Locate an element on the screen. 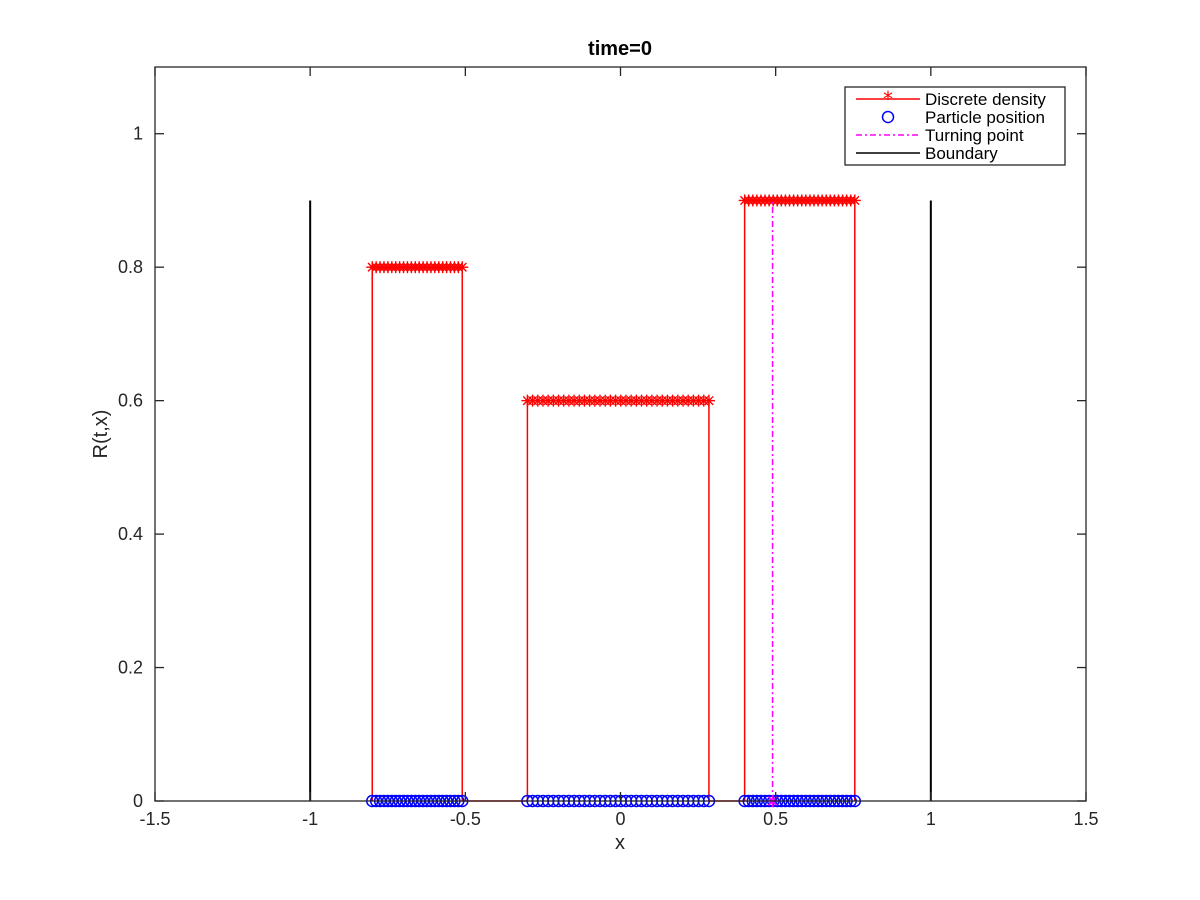 This screenshot has width=1200, height=900. x-tick-label: 0.5 is located at coordinates (775, 819).